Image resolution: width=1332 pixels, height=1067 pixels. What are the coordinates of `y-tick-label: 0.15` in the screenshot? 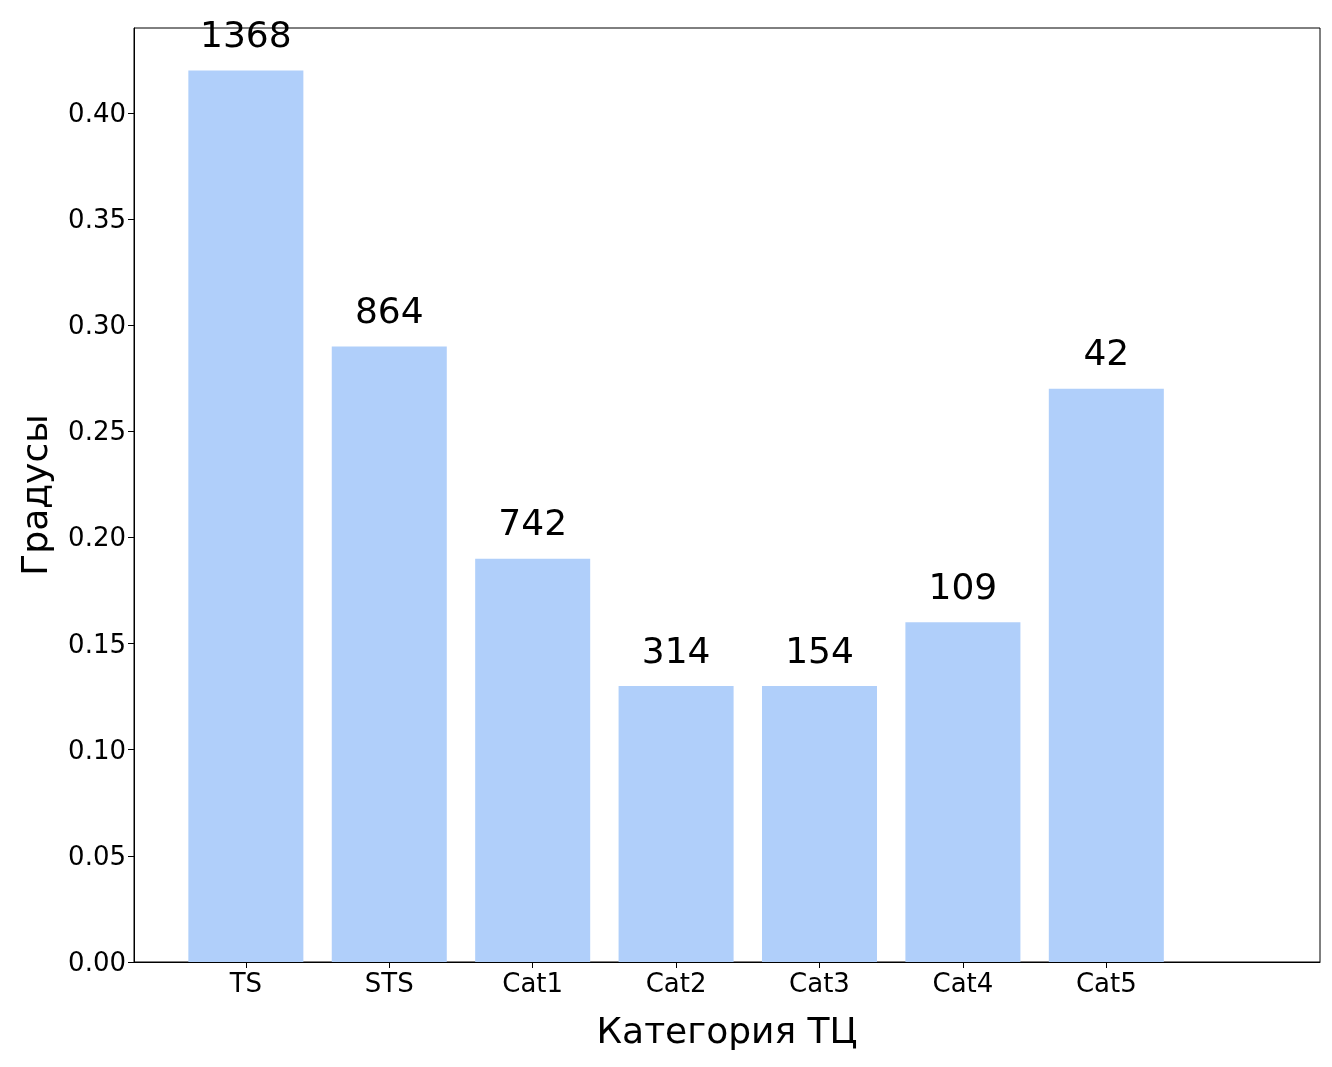 It's located at (97, 643).